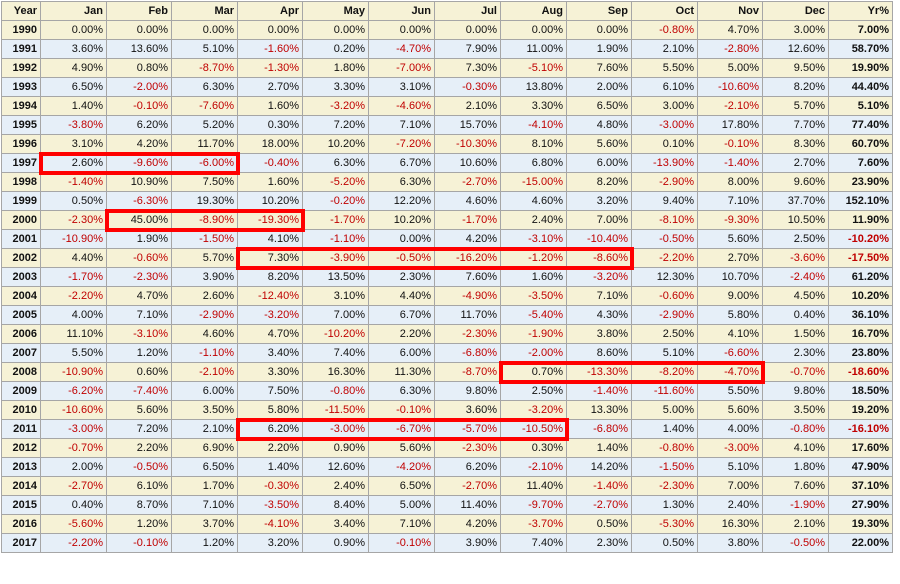 The height and width of the screenshot is (584, 900). I want to click on monthly-return-cell: -1.60%, so click(270, 49).